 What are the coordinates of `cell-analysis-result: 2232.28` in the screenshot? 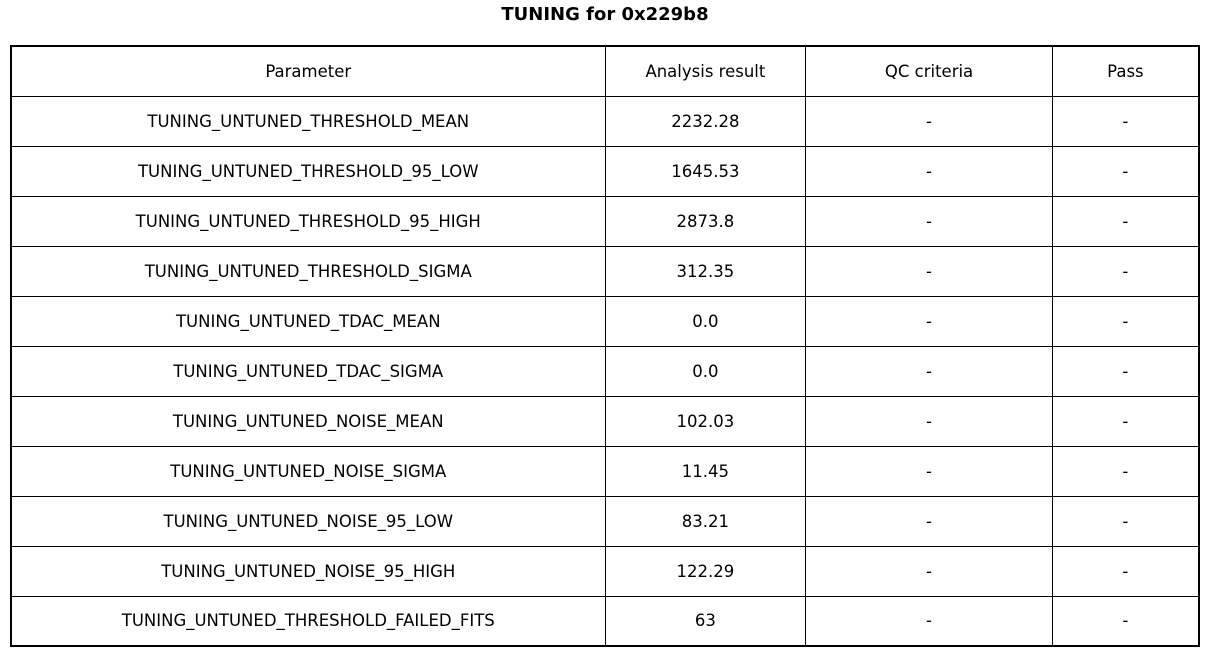 It's located at (705, 121).